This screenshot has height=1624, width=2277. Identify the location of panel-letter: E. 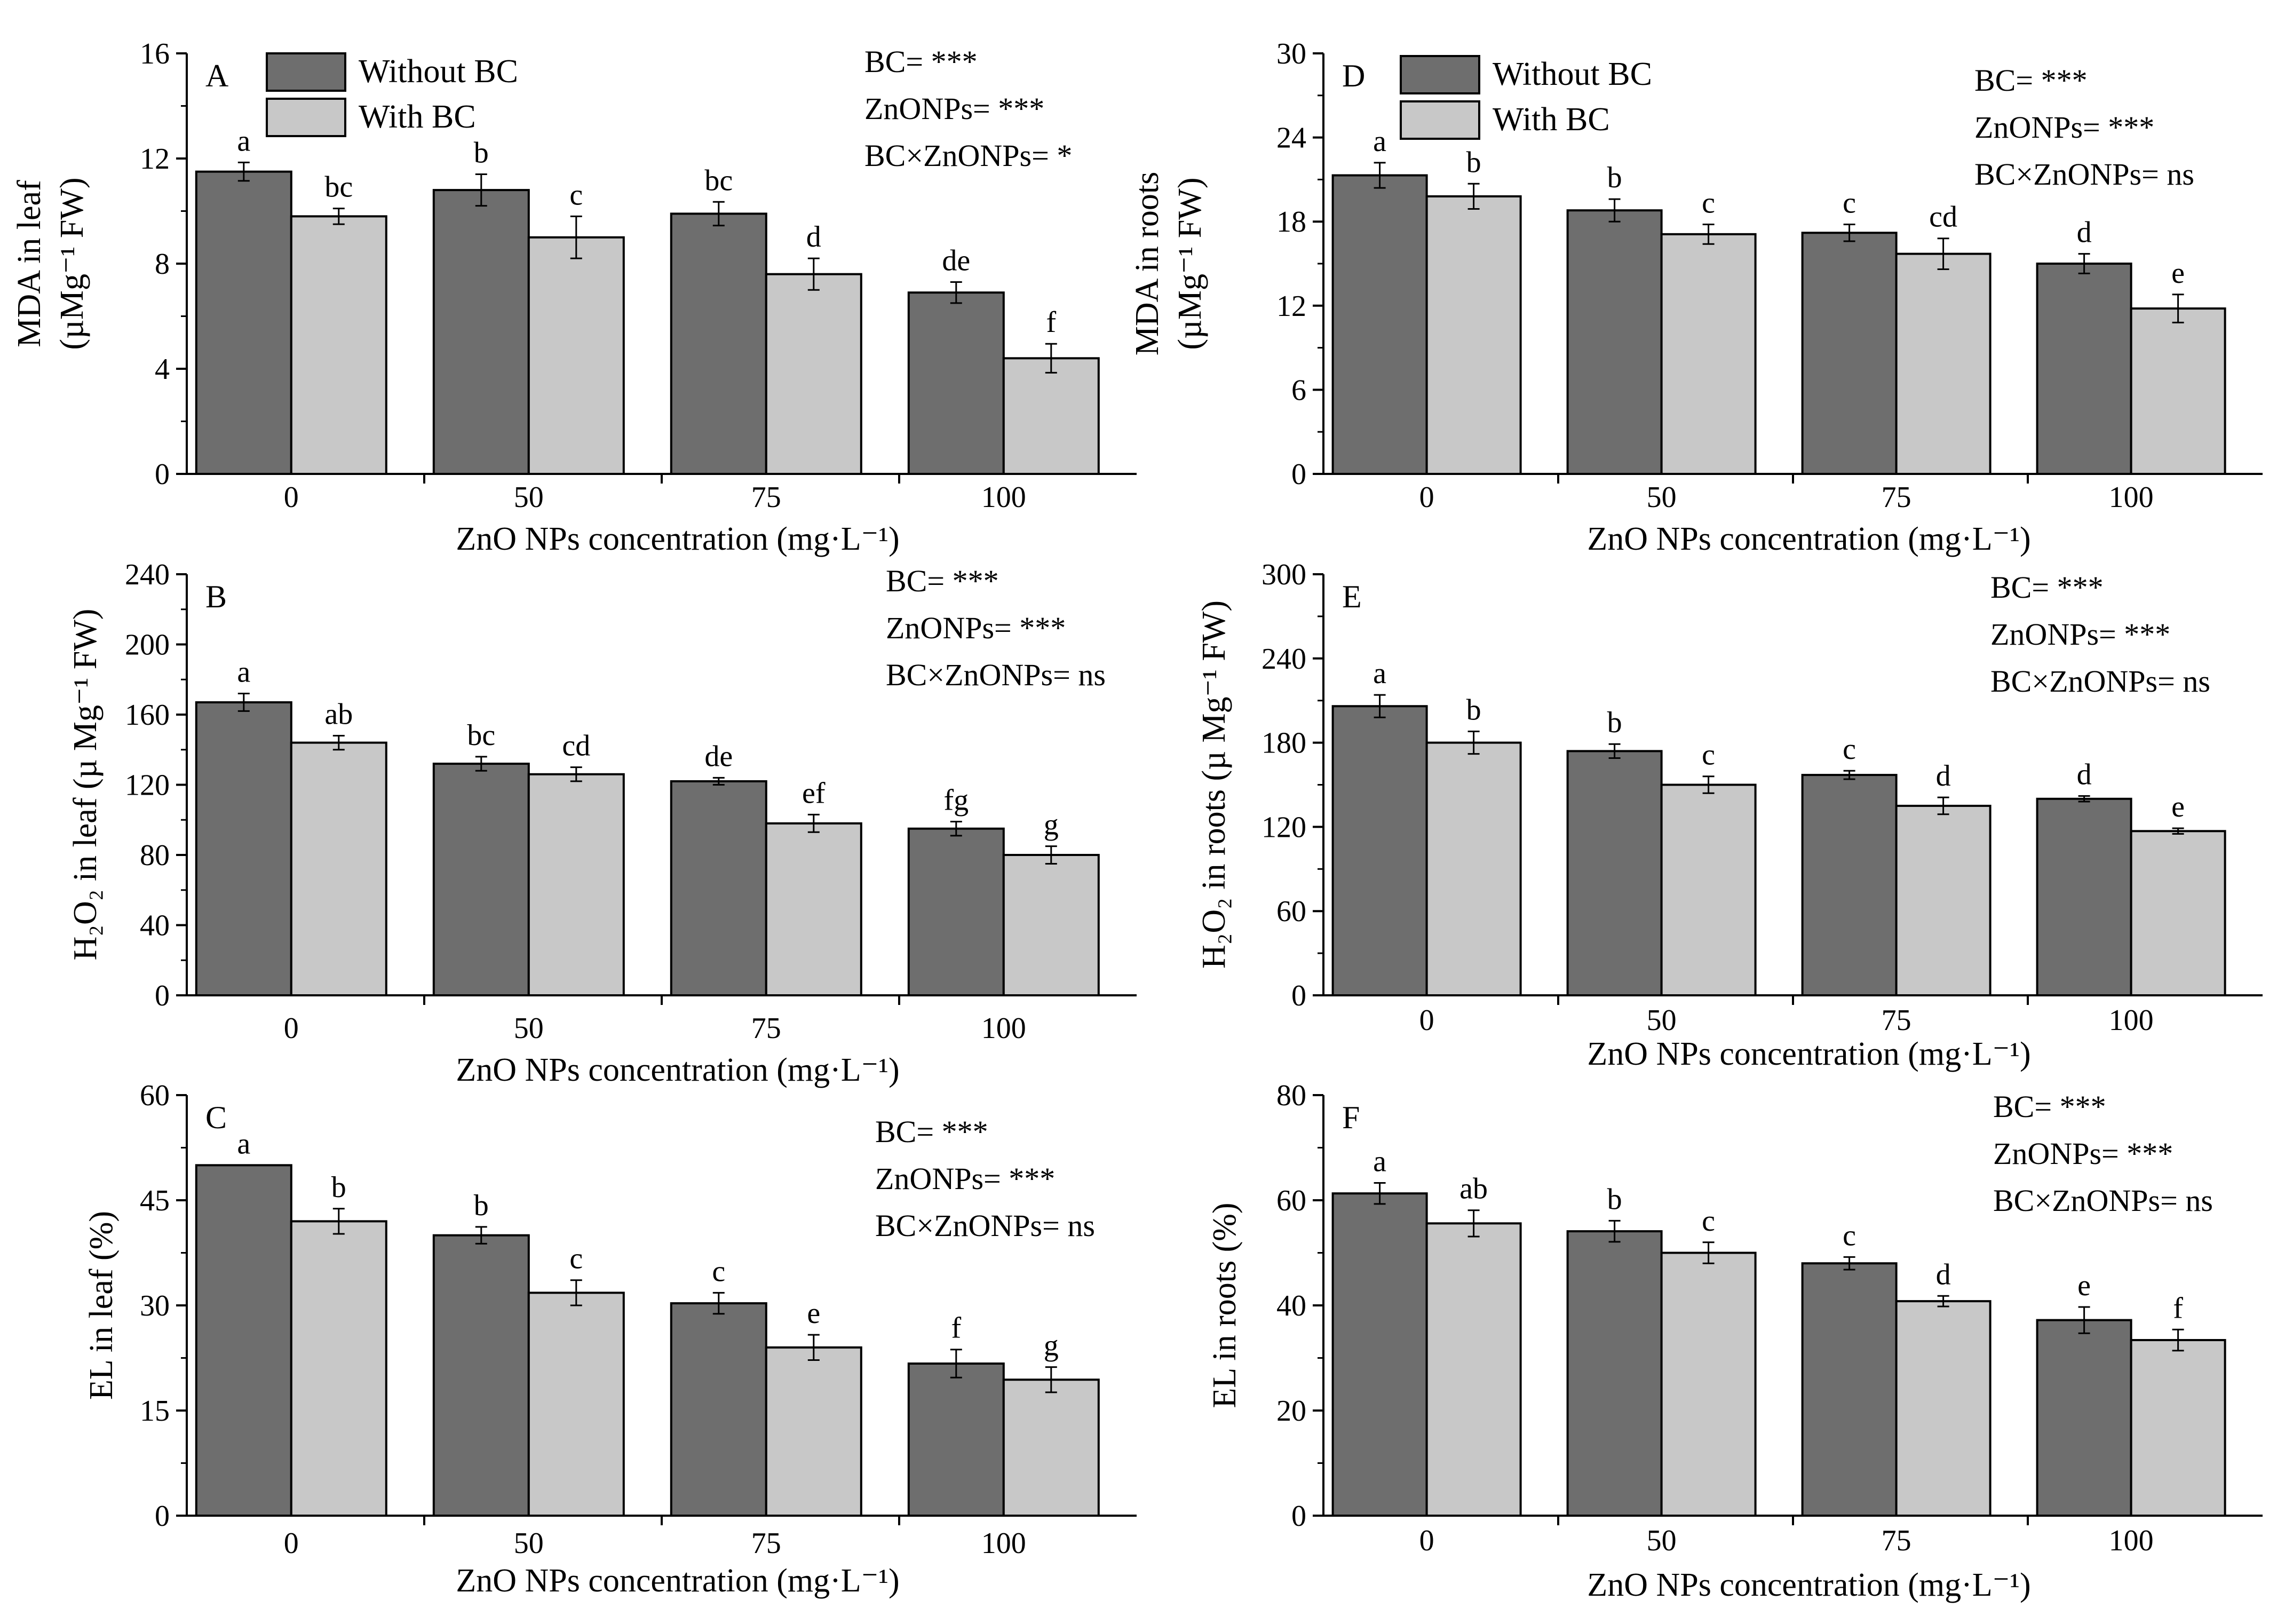
(1352, 596).